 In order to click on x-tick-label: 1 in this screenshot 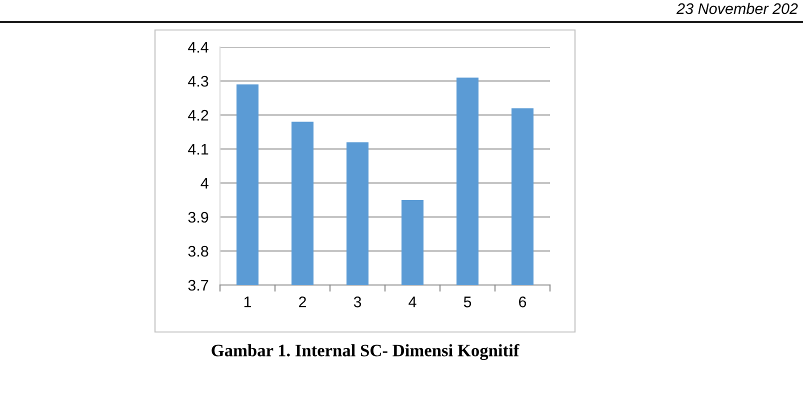, I will do `click(248, 302)`.